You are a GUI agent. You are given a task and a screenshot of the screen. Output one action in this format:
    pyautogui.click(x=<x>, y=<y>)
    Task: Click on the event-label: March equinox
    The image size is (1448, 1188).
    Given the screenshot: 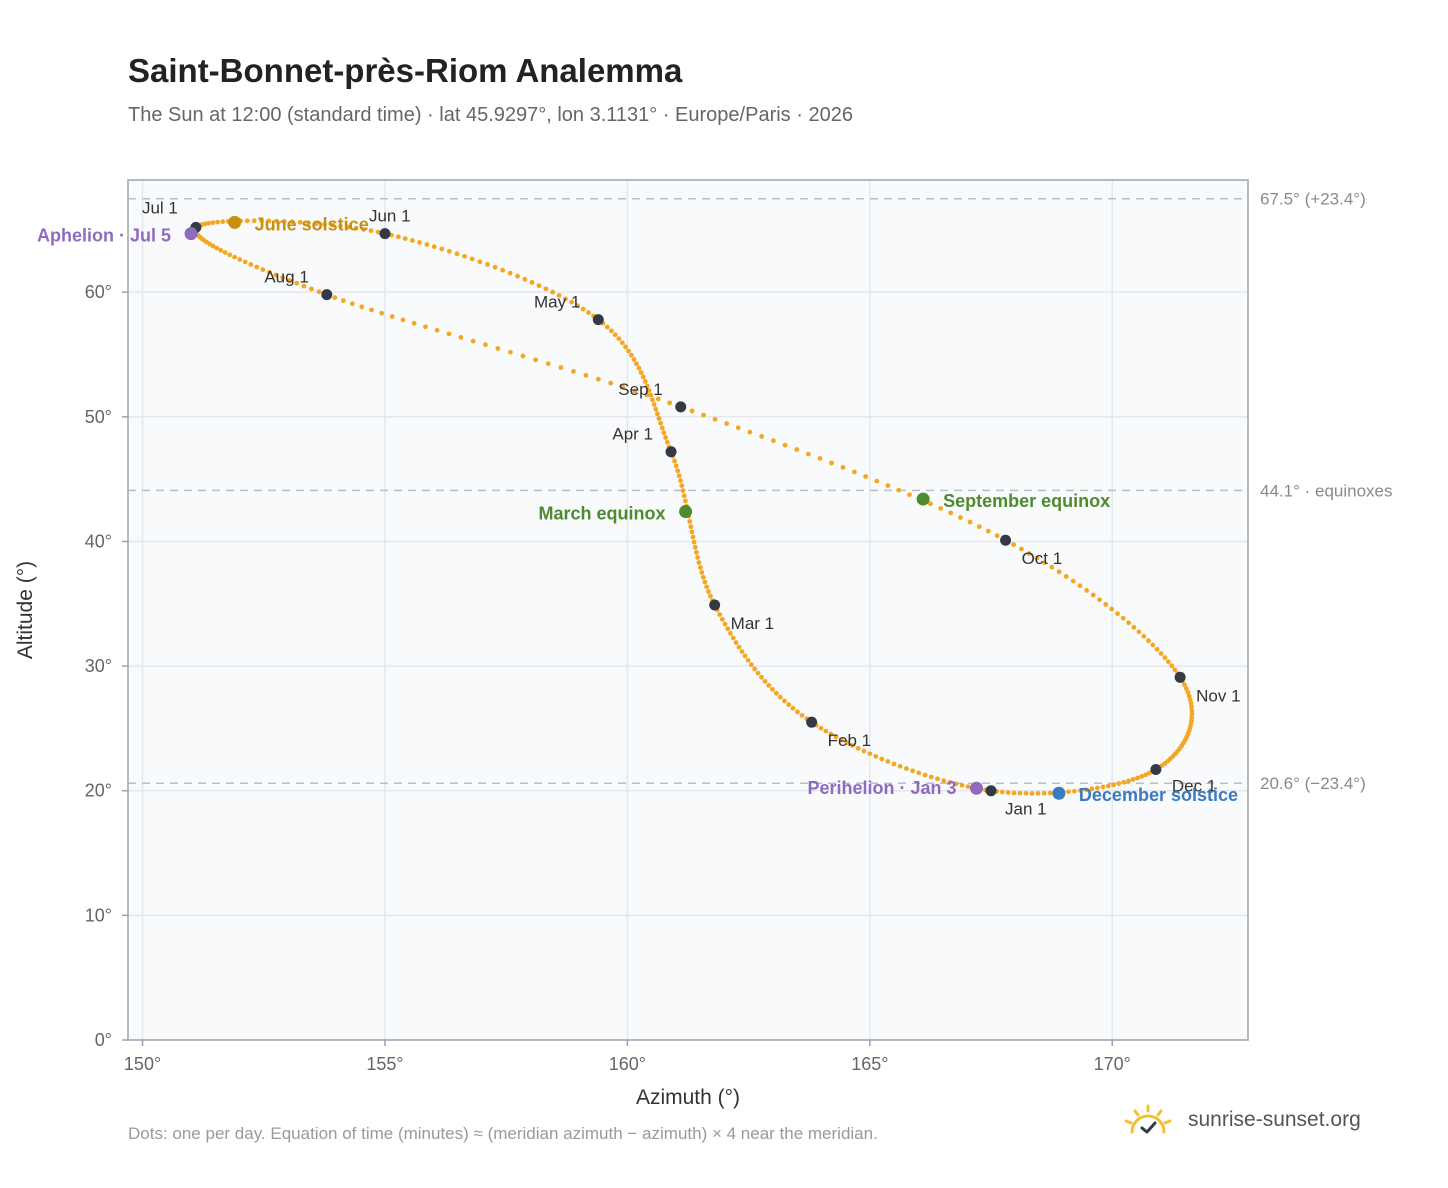 What is the action you would take?
    pyautogui.click(x=602, y=514)
    